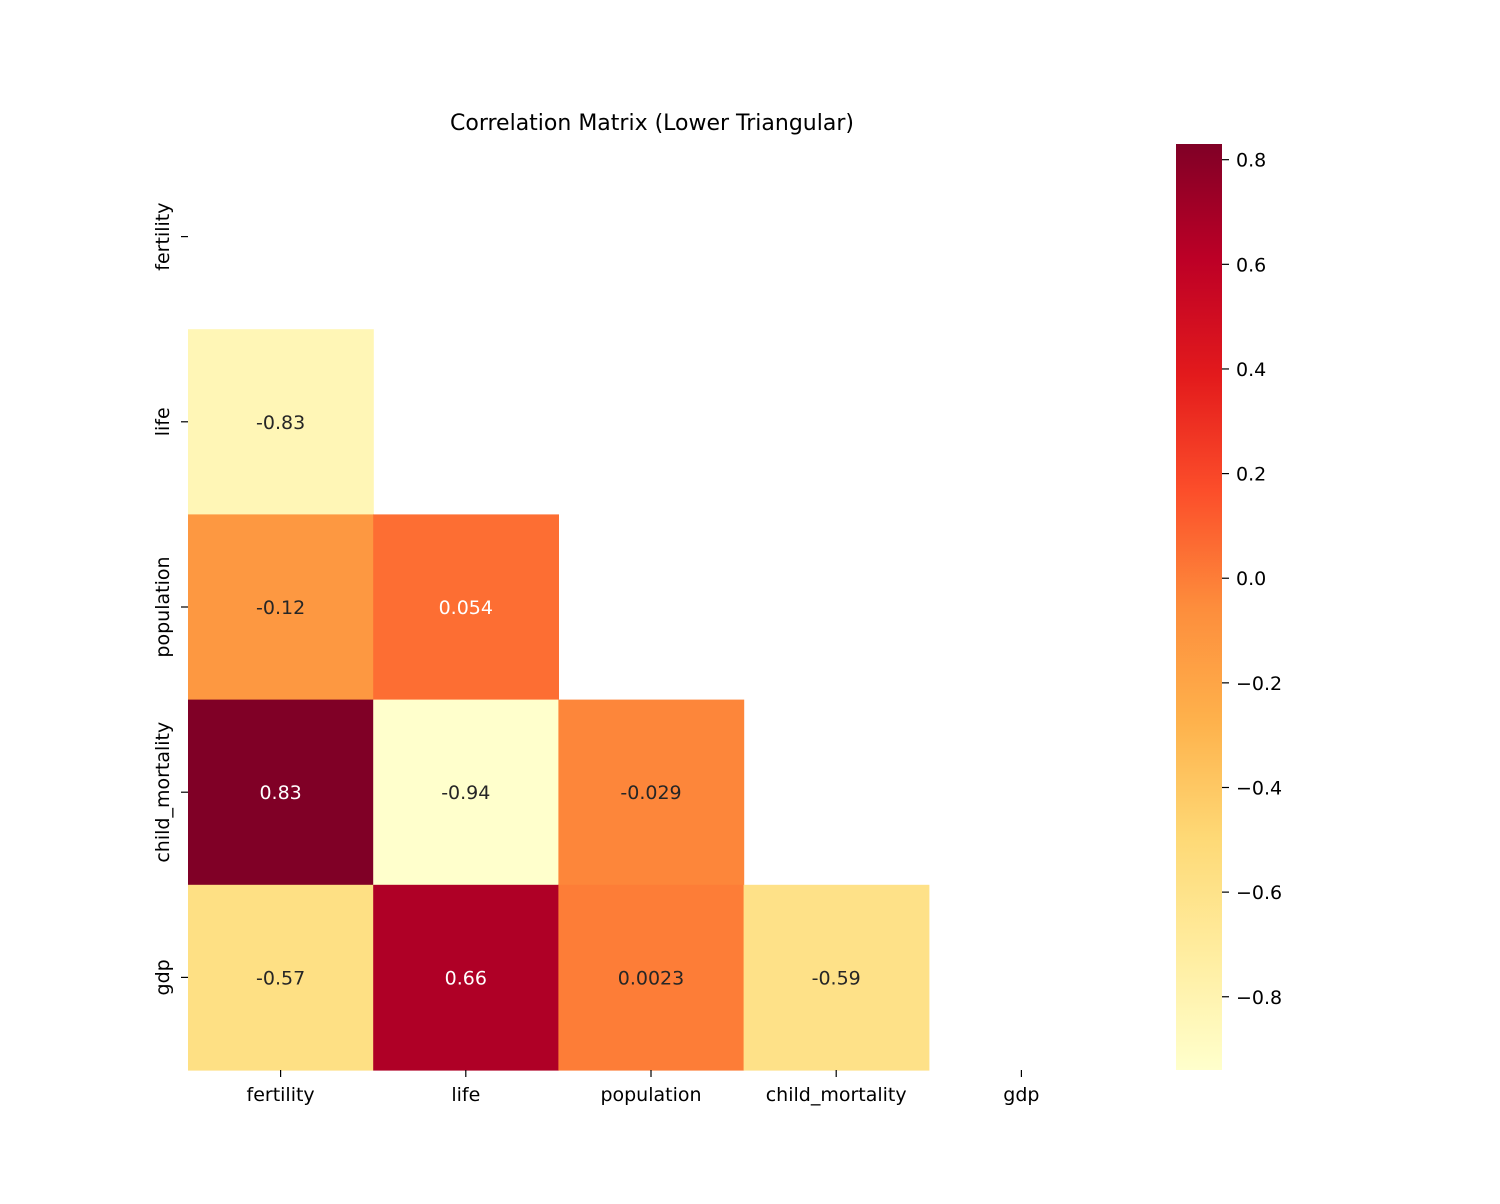 This screenshot has width=1500, height=1204. I want to click on heatmap-cell-gdp-fertility, so click(281, 977).